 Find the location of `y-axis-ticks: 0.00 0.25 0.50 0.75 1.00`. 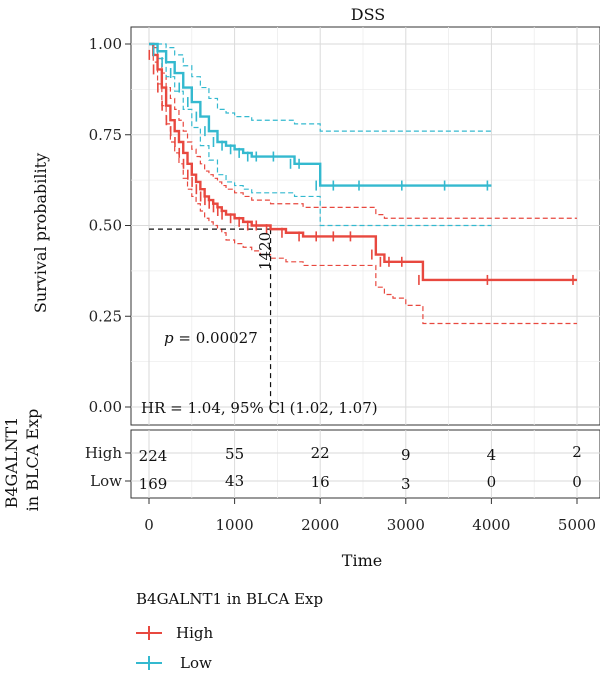

y-axis-ticks: 0.00 0.25 0.50 0.75 1.00 is located at coordinates (110, 225).